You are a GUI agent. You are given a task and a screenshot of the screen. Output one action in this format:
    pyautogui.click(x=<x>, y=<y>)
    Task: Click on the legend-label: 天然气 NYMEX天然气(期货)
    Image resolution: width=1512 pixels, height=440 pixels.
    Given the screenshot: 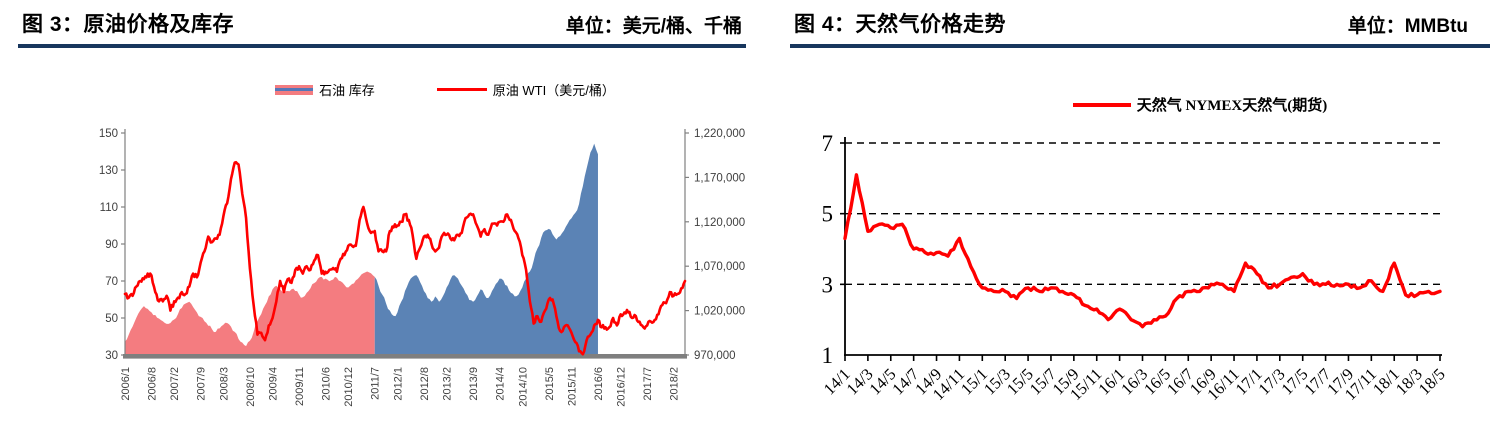 What is the action you would take?
    pyautogui.click(x=1232, y=106)
    